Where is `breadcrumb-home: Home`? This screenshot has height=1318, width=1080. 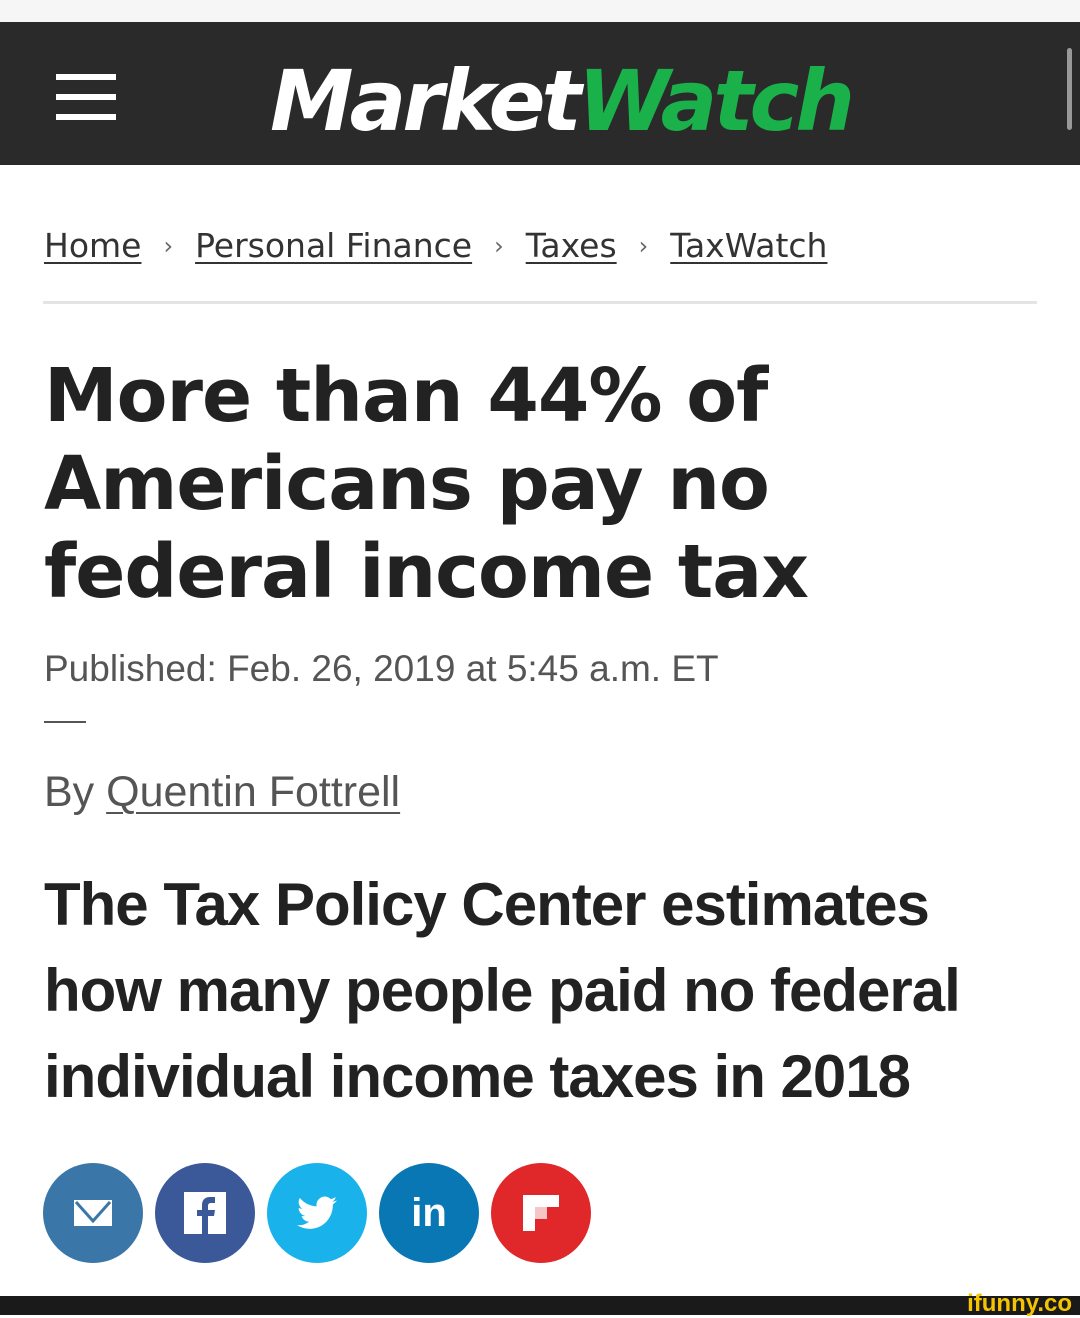 breadcrumb-home: Home is located at coordinates (93, 245).